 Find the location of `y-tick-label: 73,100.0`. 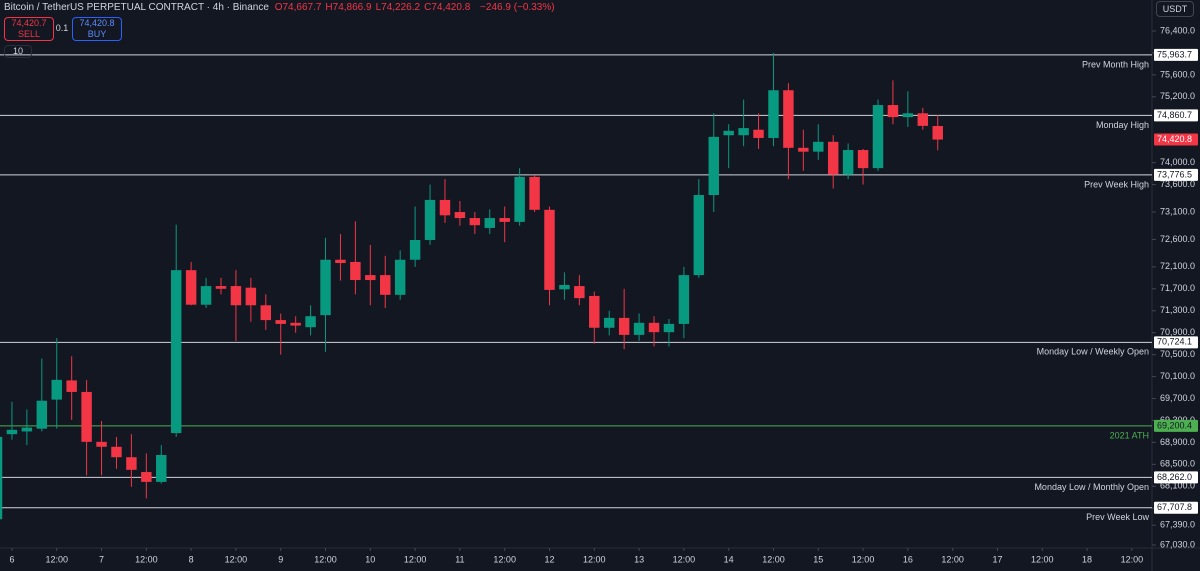

y-tick-label: 73,100.0 is located at coordinates (1177, 211).